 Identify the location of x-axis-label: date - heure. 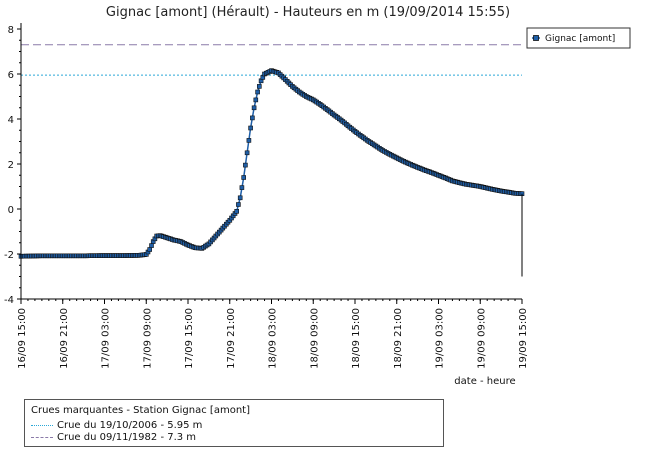
(484, 381).